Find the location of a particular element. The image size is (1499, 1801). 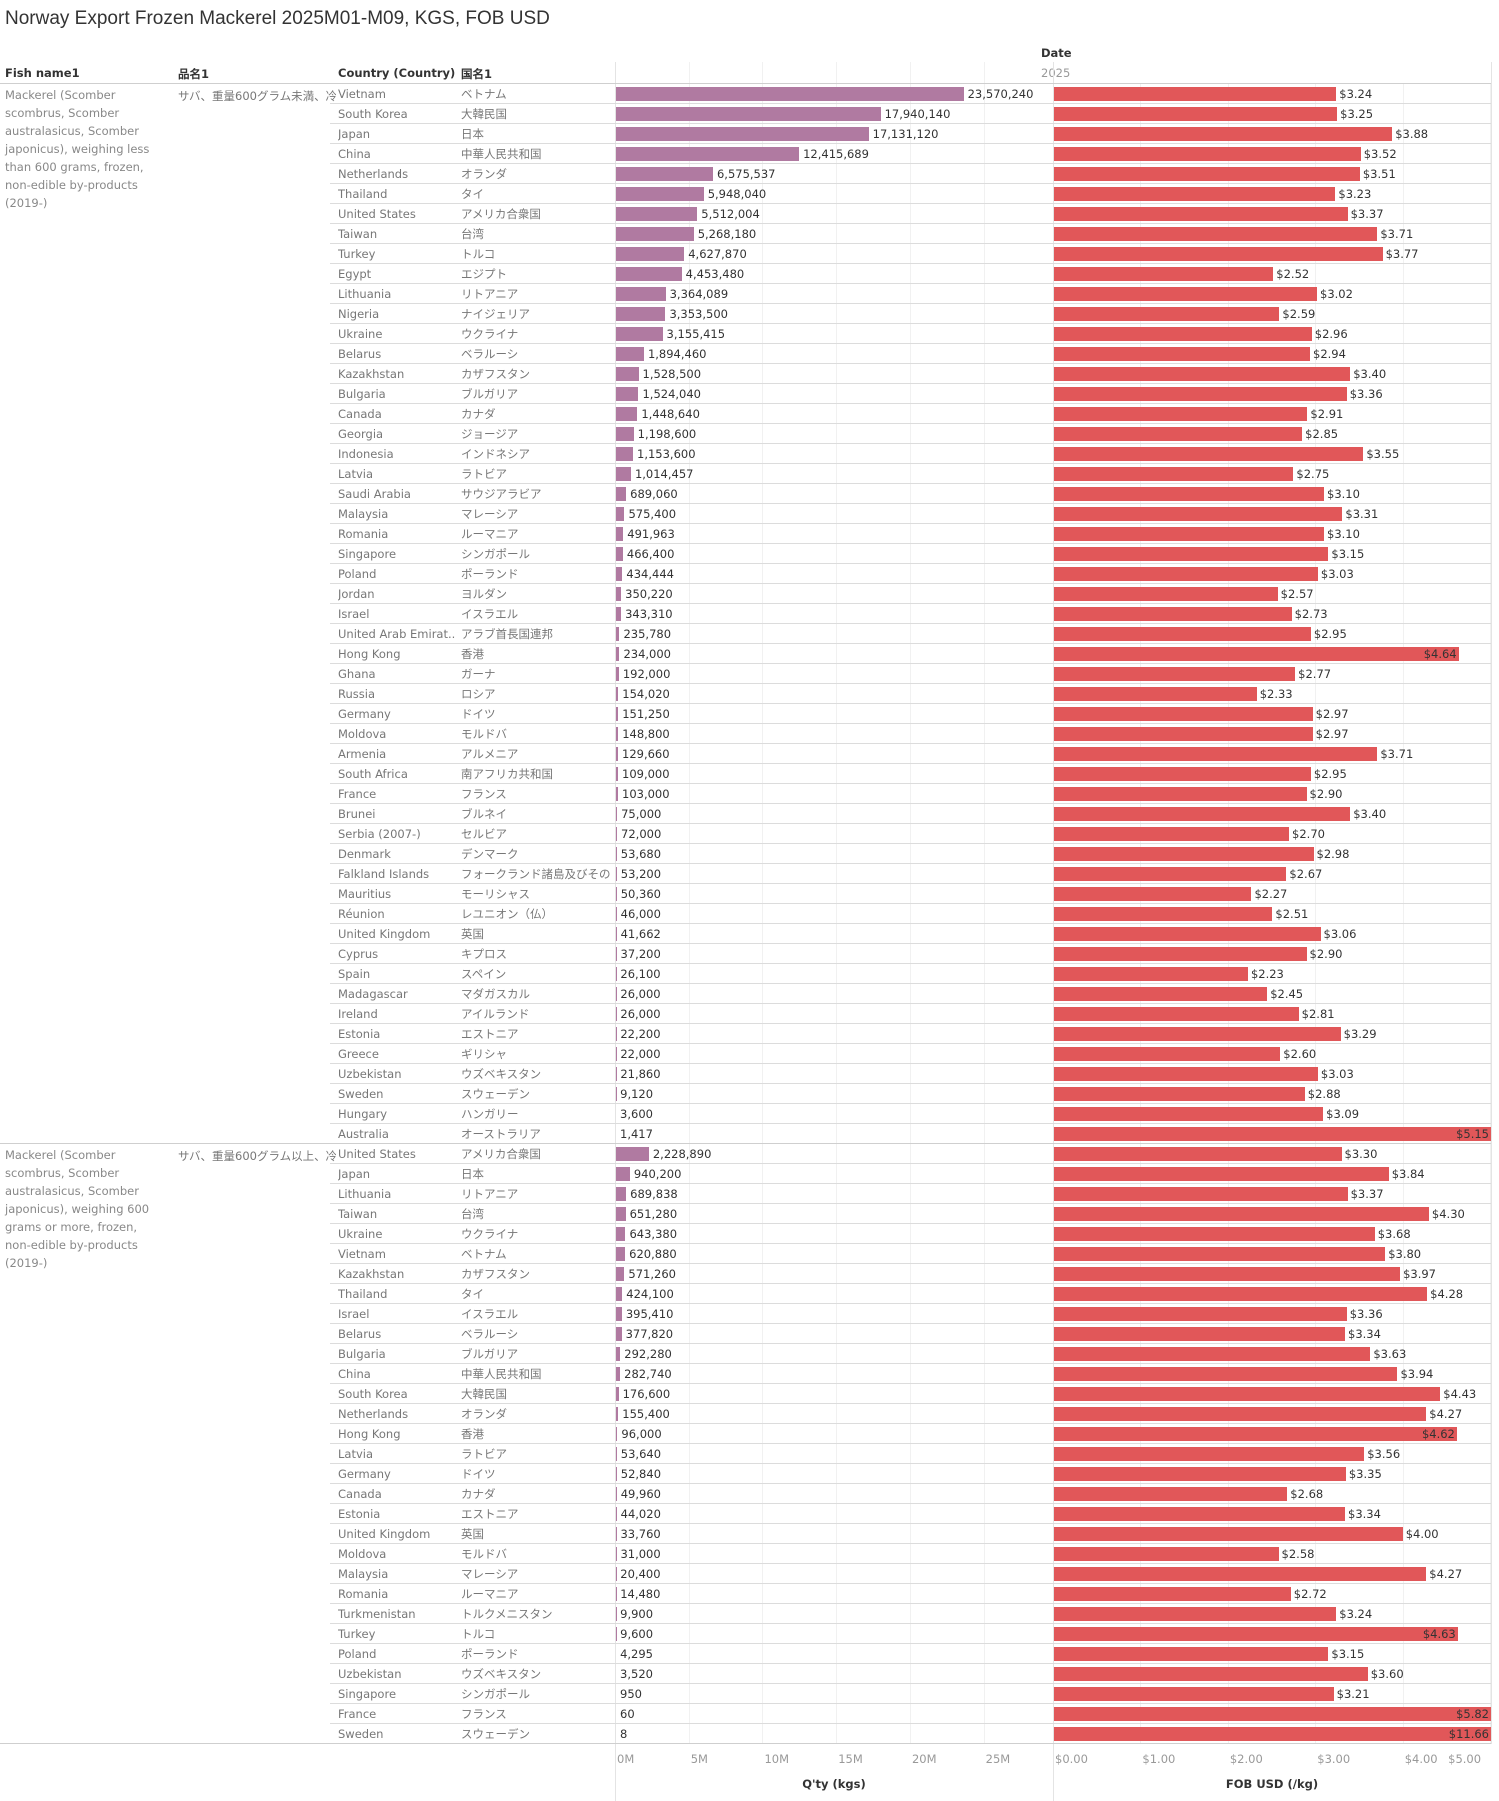

country-name: Germany is located at coordinates (364, 714).